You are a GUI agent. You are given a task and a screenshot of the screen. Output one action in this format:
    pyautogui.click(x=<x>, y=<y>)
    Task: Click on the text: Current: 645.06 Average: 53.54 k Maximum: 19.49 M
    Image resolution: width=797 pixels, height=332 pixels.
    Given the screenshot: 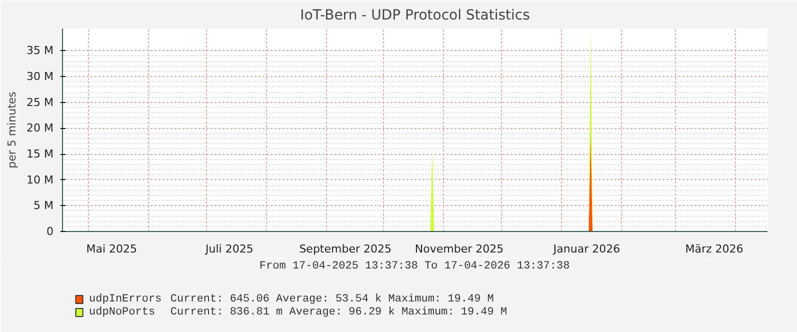 What is the action you would take?
    pyautogui.click(x=332, y=300)
    